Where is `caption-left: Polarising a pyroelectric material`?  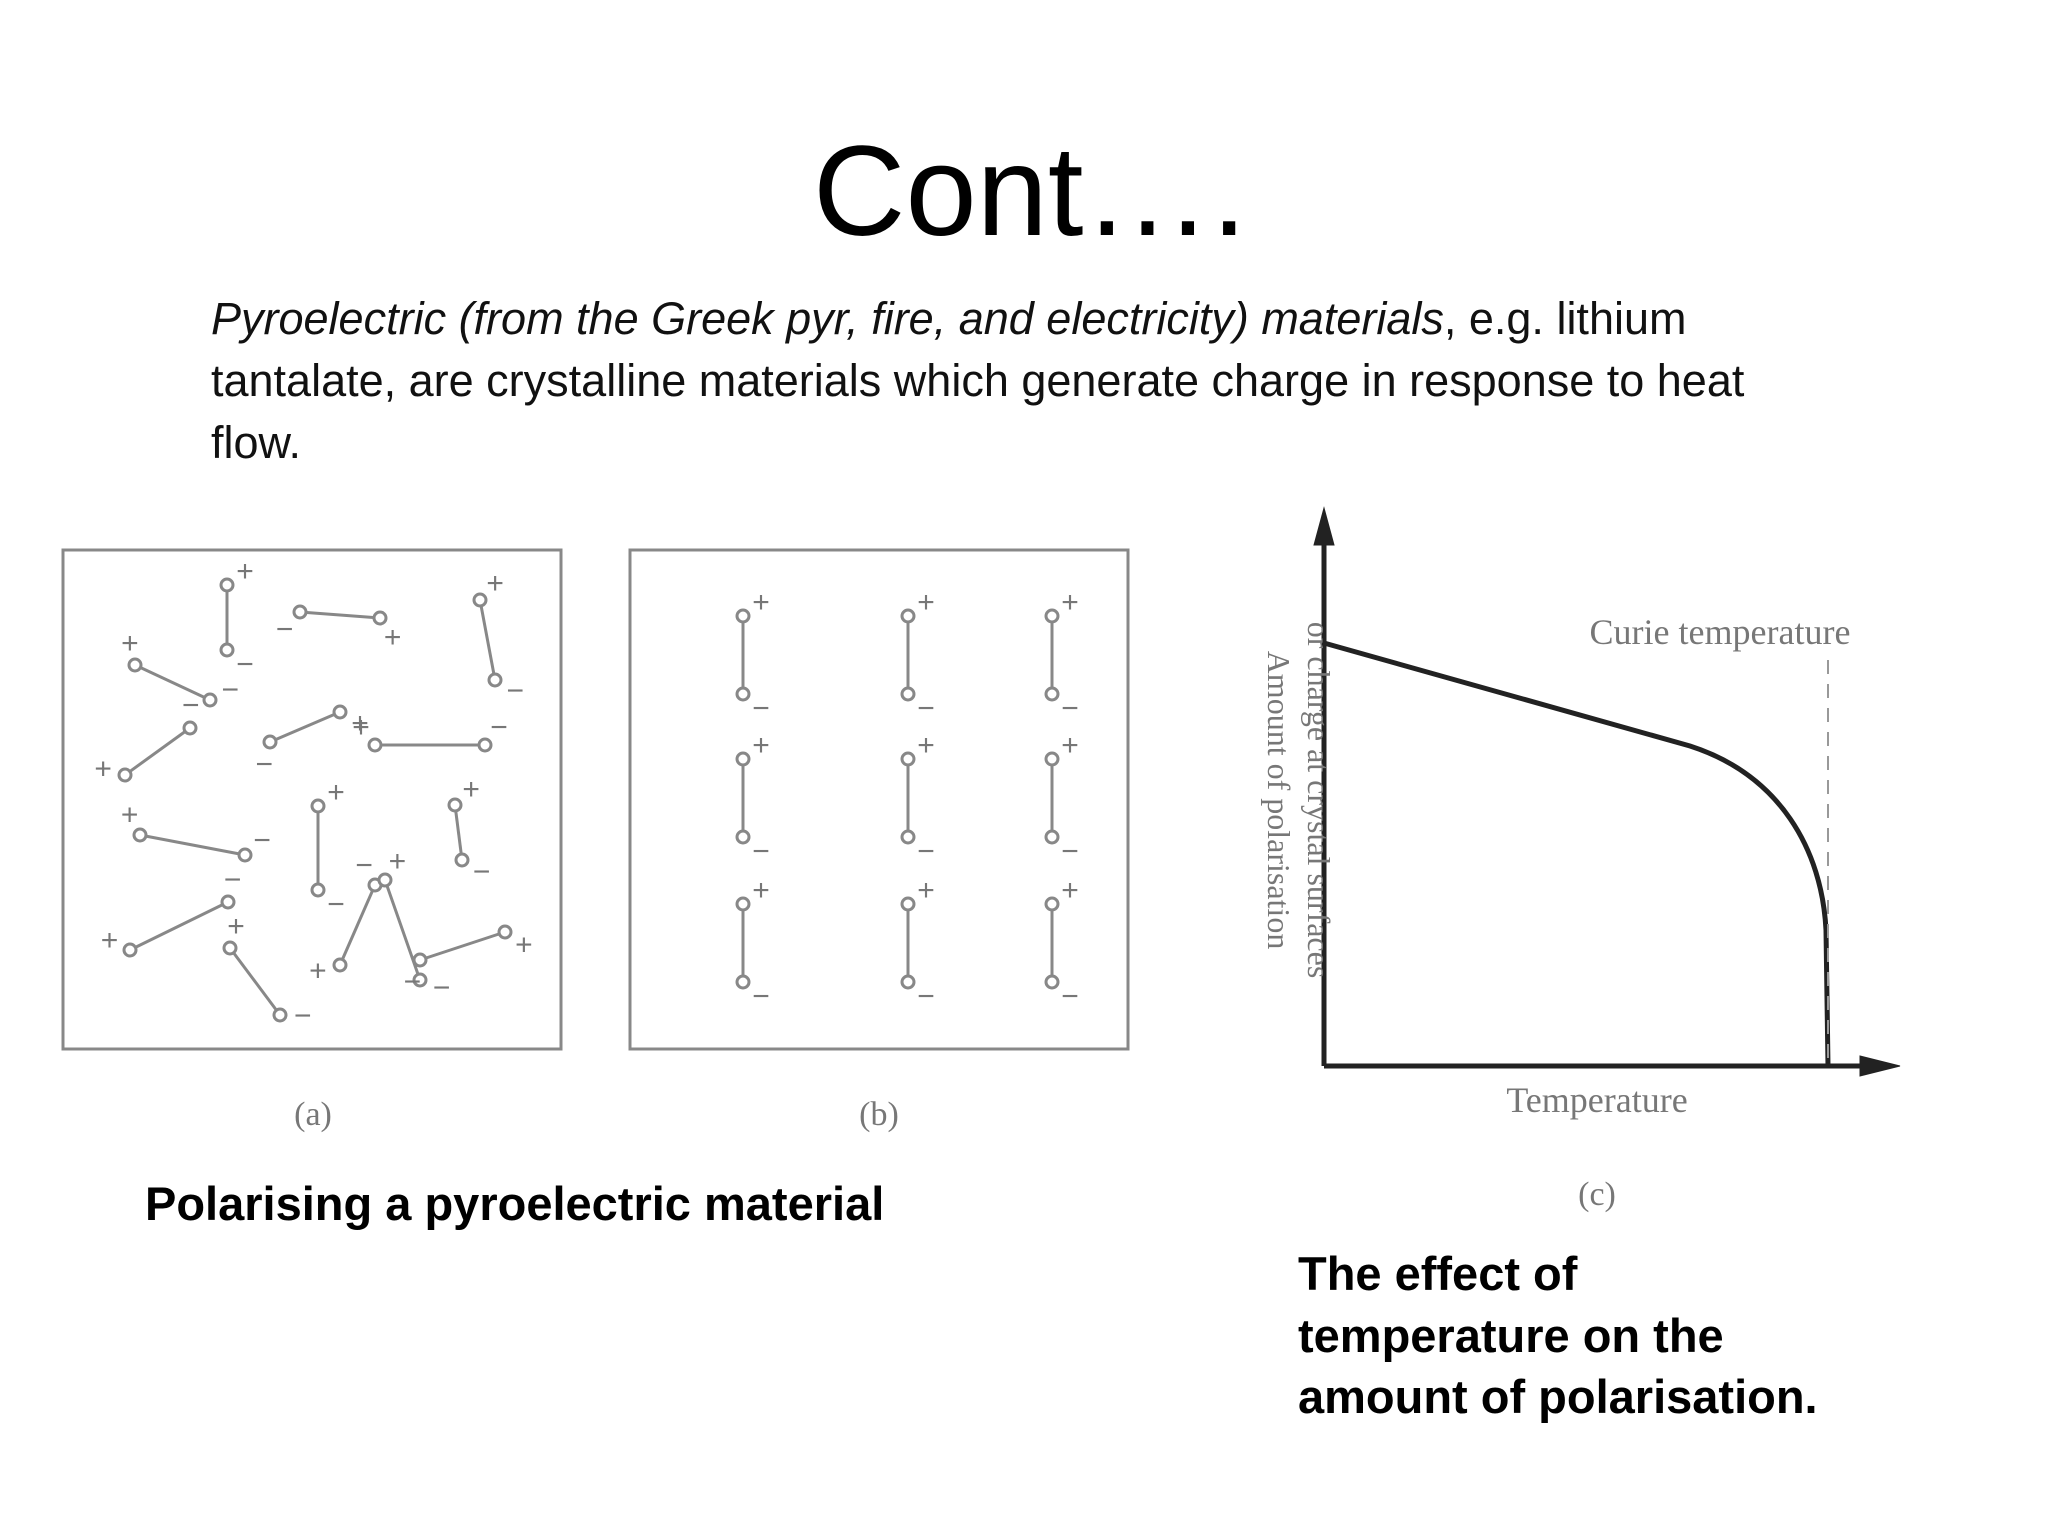 caption-left: Polarising a pyroelectric material is located at coordinates (514, 1203).